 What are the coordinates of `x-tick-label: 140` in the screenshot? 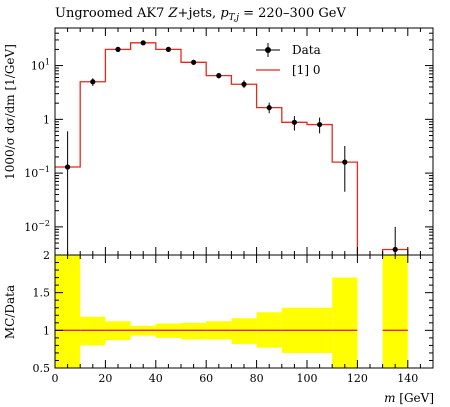 It's located at (407, 378).